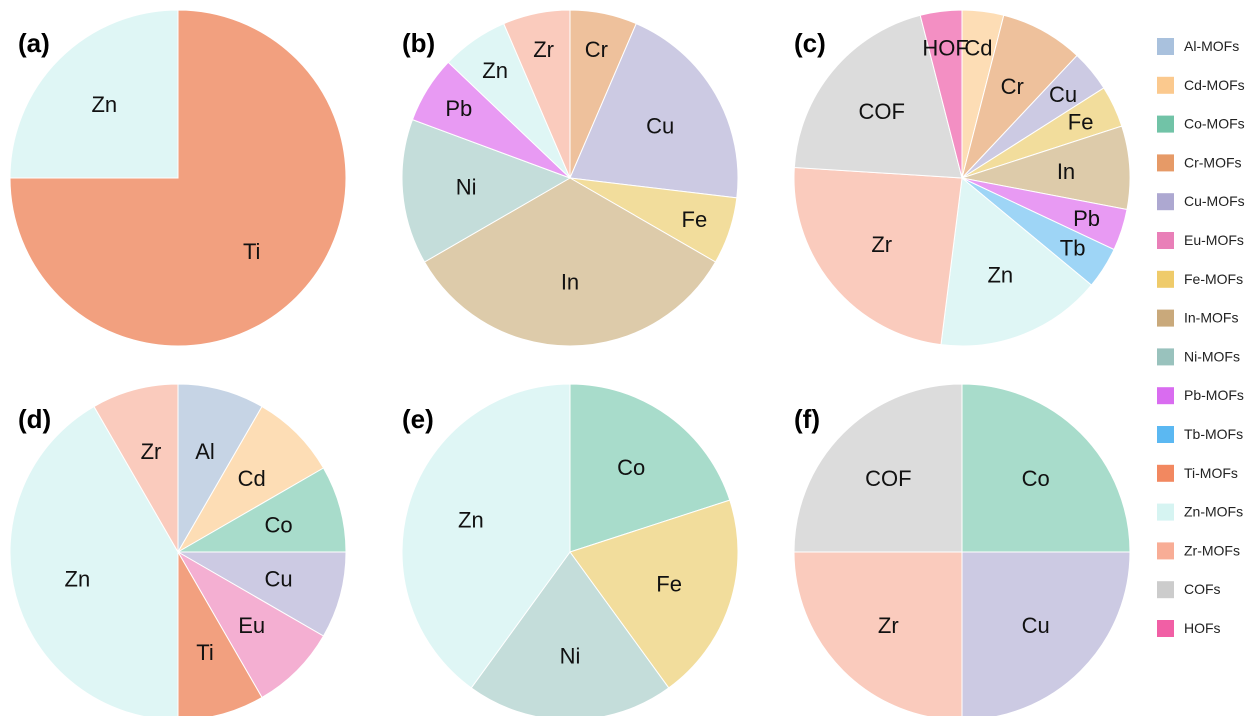 This screenshot has width=1258, height=716. Describe the element at coordinates (1214, 395) in the screenshot. I see `legend-entry-label: Pb-MOFs` at that location.